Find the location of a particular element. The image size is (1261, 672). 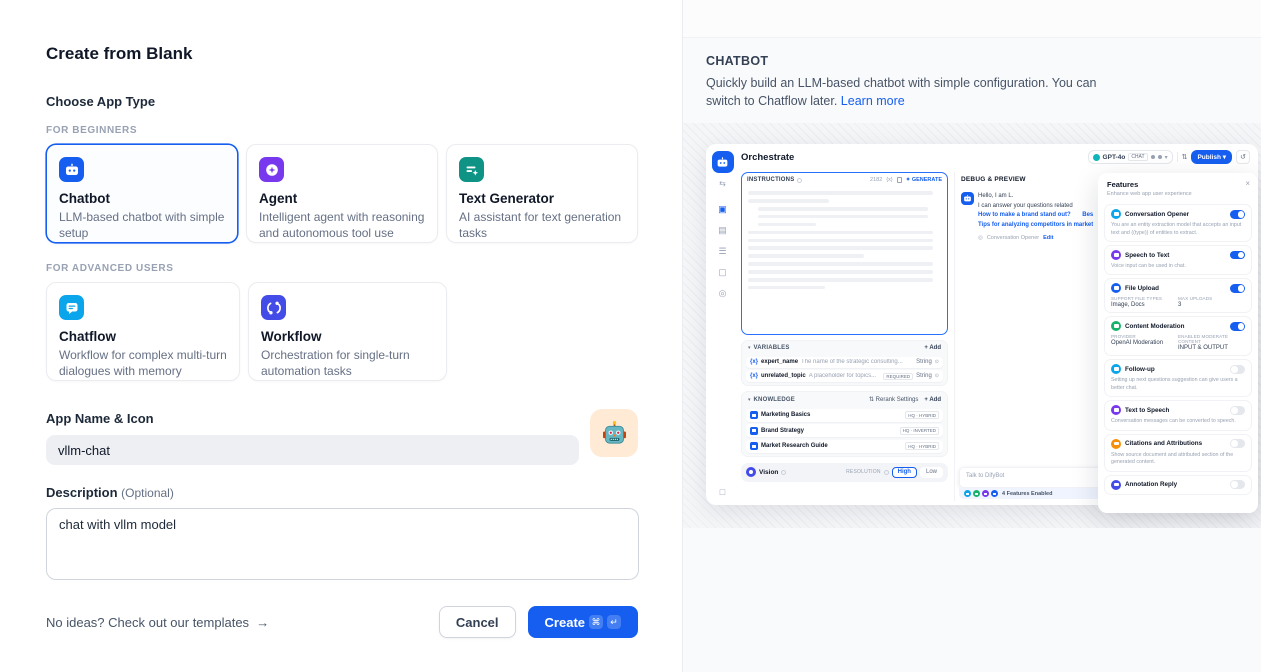

chatflow-icon is located at coordinates (71, 307).